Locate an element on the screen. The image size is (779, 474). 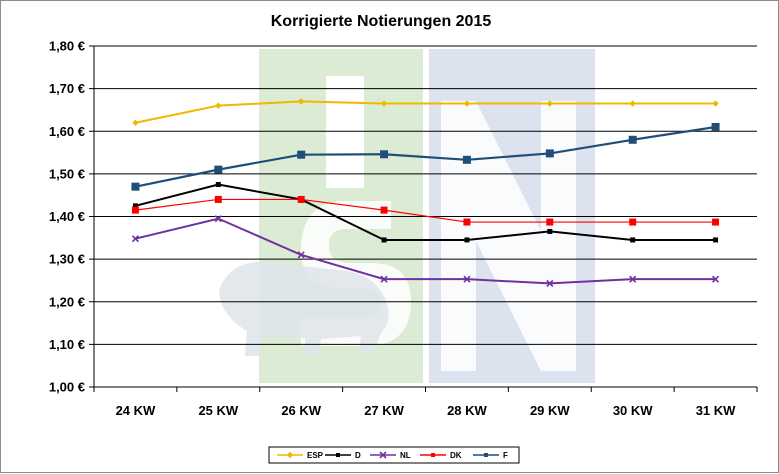
legend-item-f: F is located at coordinates (490, 455).